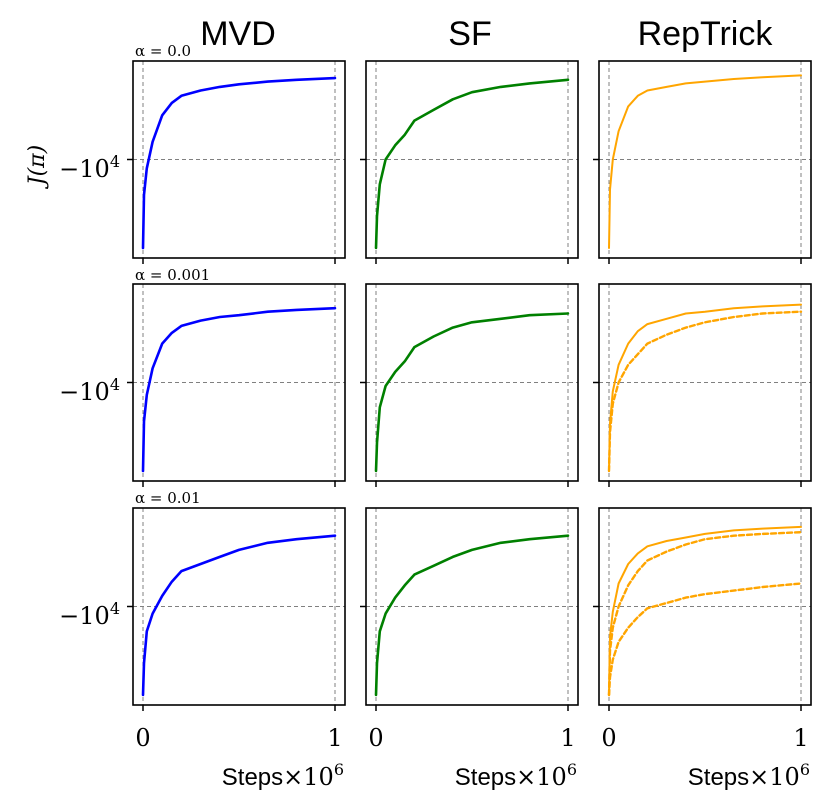 This screenshot has width=830, height=811. Describe the element at coordinates (168, 498) in the screenshot. I see `alpha-label-row-2: α = 0.01` at that location.